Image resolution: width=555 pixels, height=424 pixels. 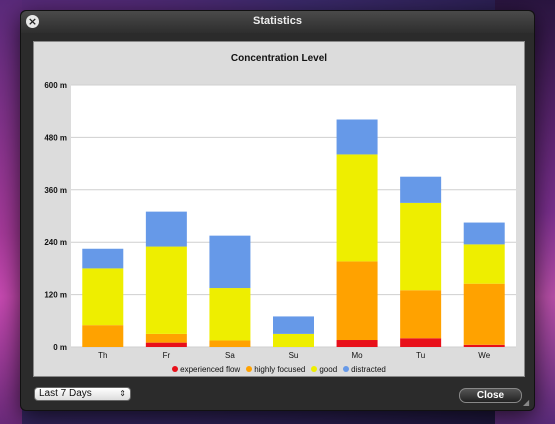 I want to click on window-title: Statistics, so click(x=277, y=21).